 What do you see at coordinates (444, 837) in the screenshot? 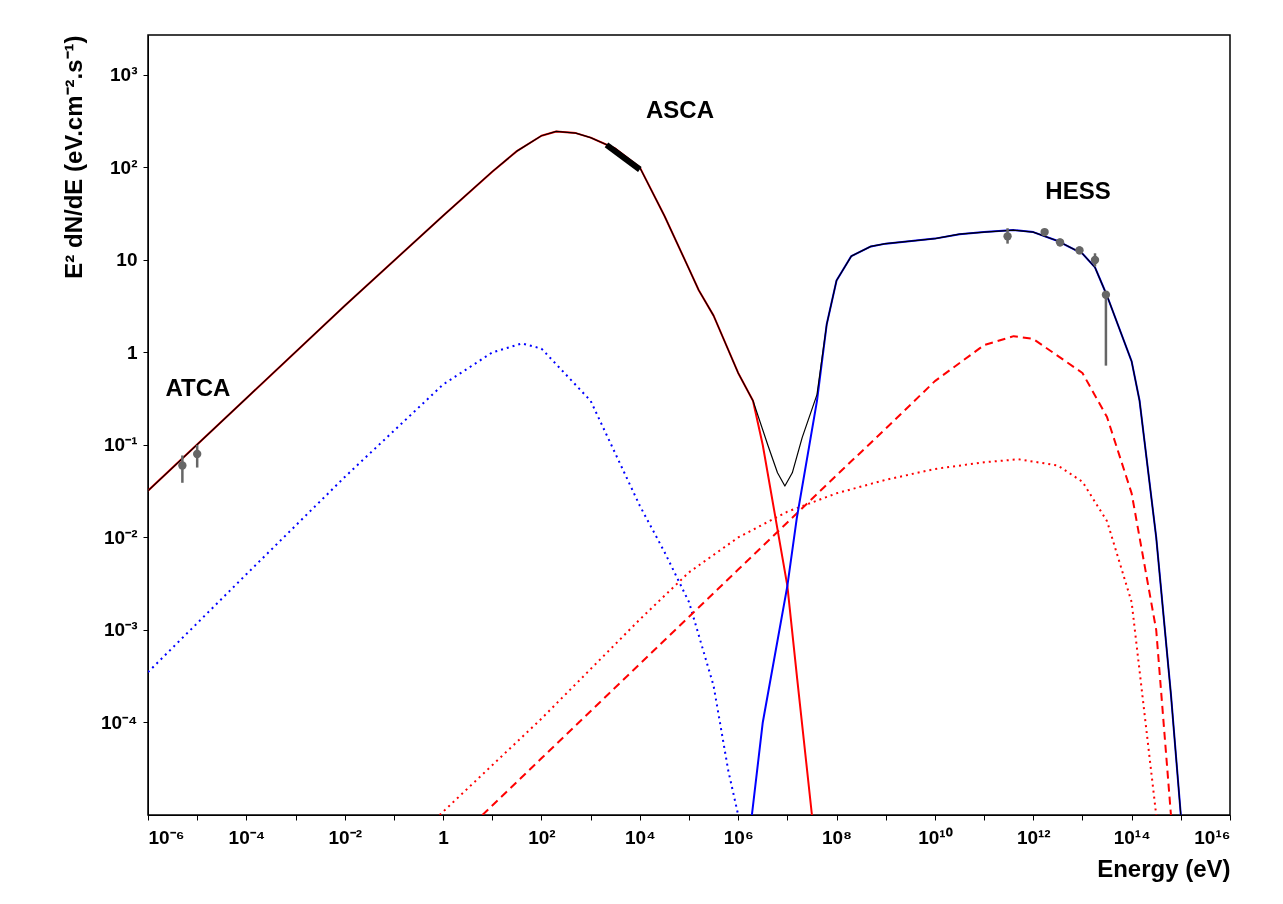
I see `x-tick-label: 1` at bounding box center [444, 837].